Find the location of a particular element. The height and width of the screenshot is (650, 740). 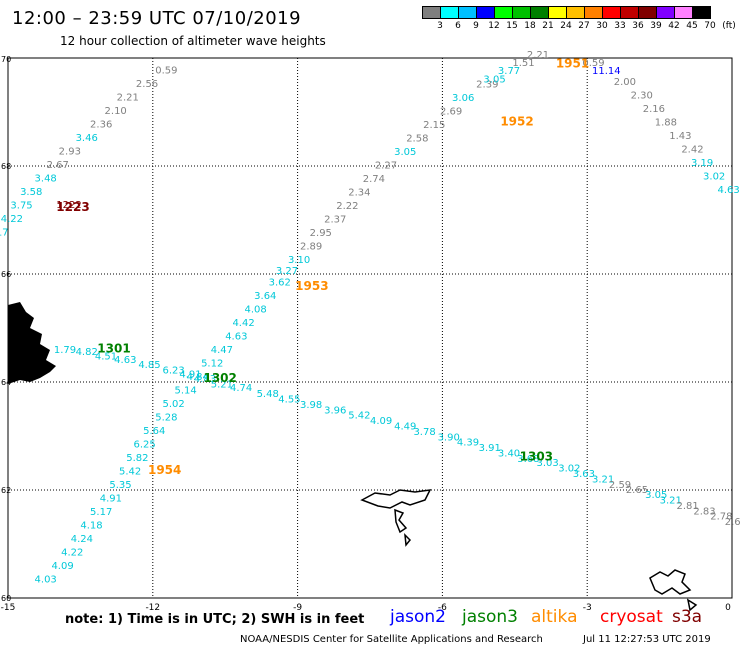

iceland-coast is located at coordinates (32, 343).